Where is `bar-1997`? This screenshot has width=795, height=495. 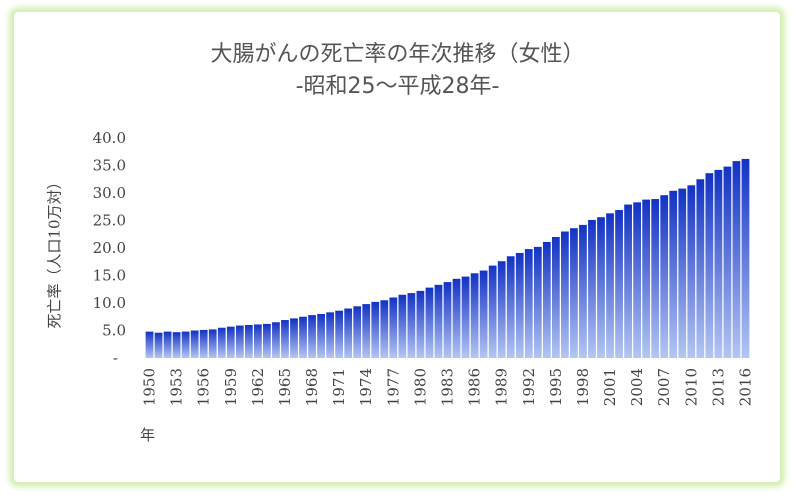
bar-1997 is located at coordinates (574, 293).